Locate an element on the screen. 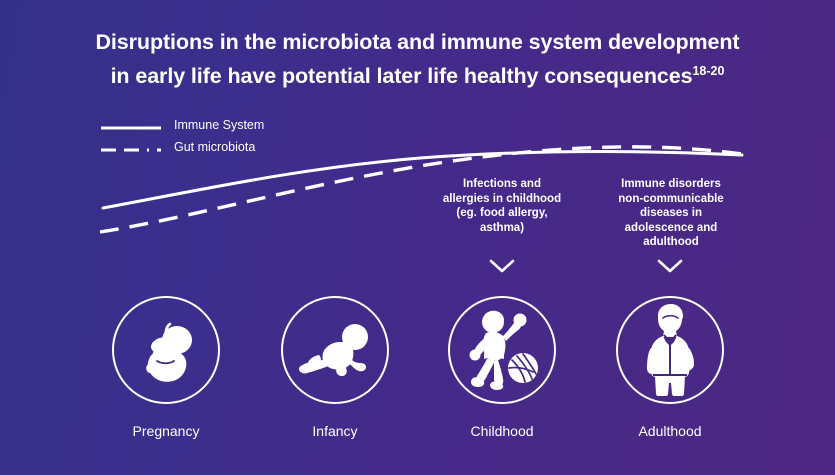  annotation-adulthood-line-4: adolescence and is located at coordinates (671, 227).